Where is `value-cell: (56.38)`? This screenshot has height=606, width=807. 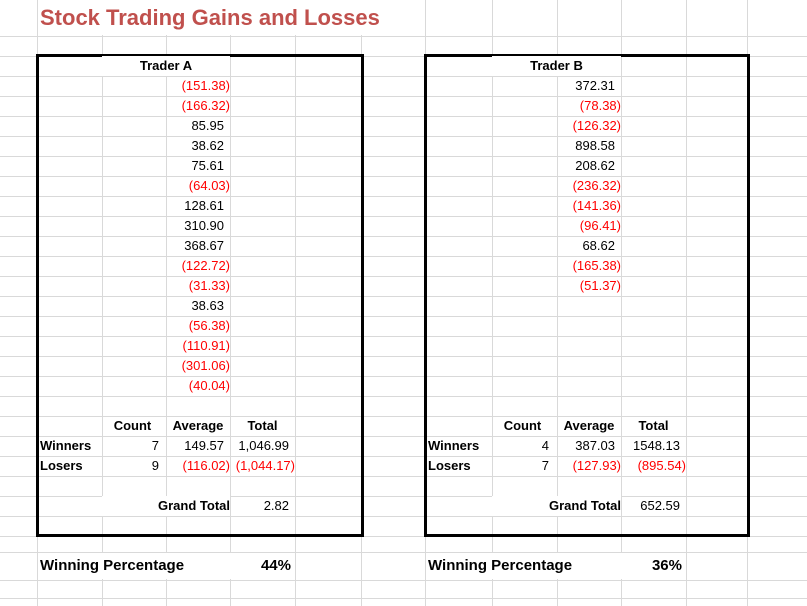
value-cell: (56.38) is located at coordinates (209, 325).